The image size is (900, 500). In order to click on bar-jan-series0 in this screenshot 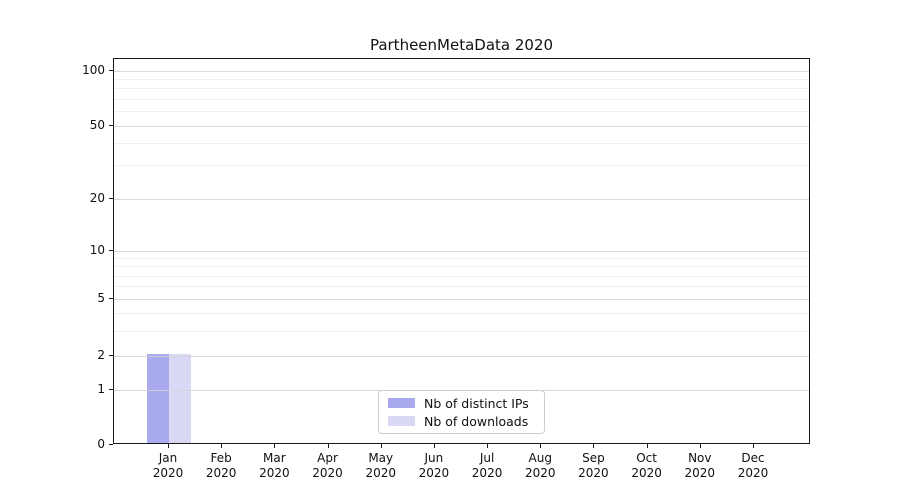, I will do `click(158, 398)`.